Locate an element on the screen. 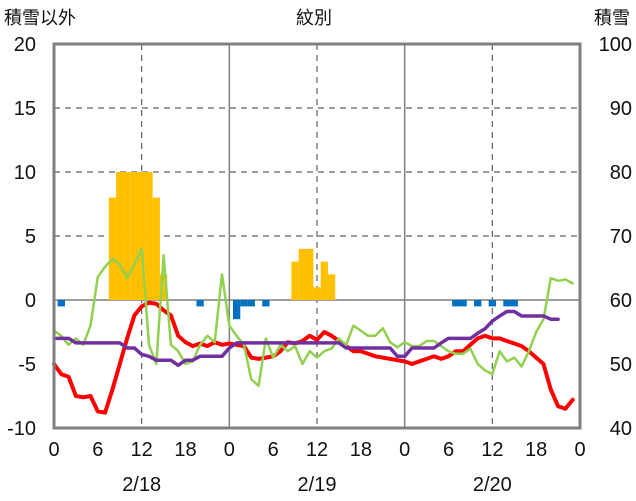  chart-title: 紋別 is located at coordinates (314, 18).